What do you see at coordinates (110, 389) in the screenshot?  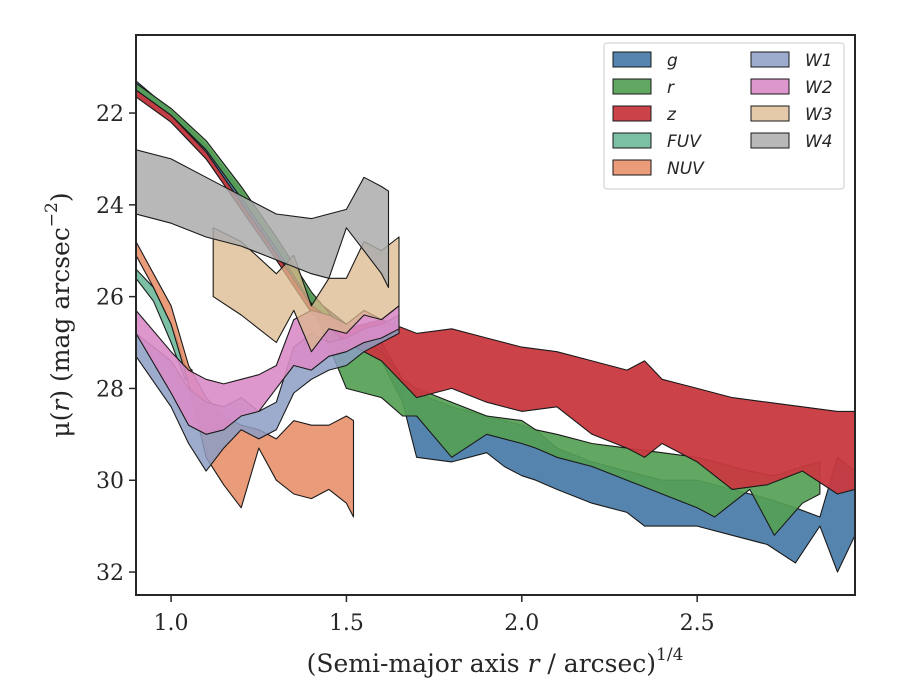 I see `y-tick-label: 28` at bounding box center [110, 389].